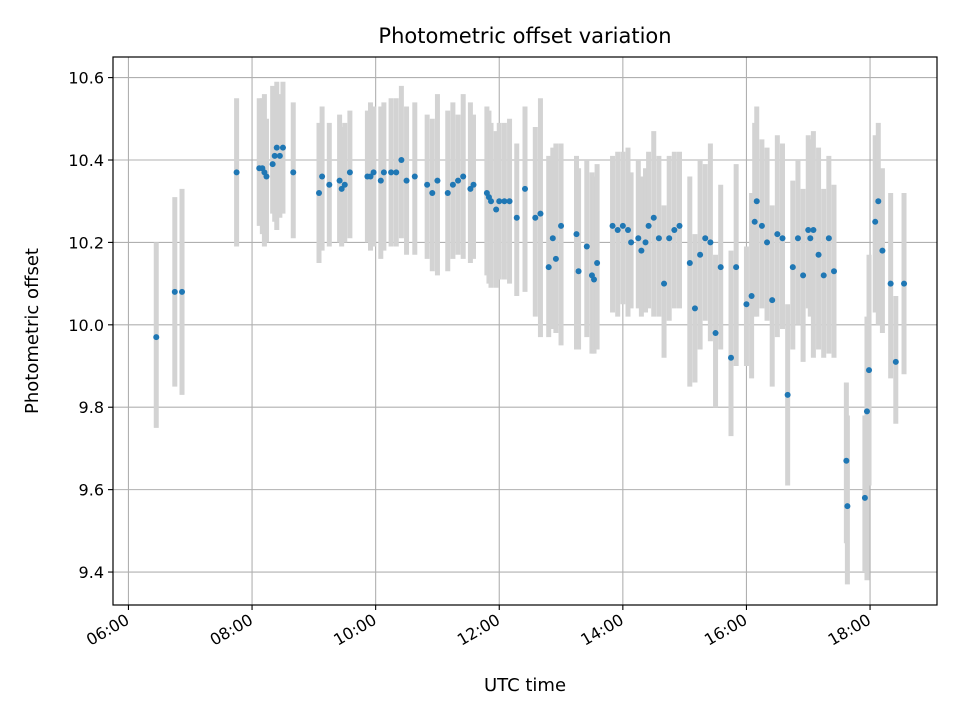  I want to click on y-axis: 9.4 9.6 9.8 10.0 10.2 10.4 10.6, so click(90, 325).